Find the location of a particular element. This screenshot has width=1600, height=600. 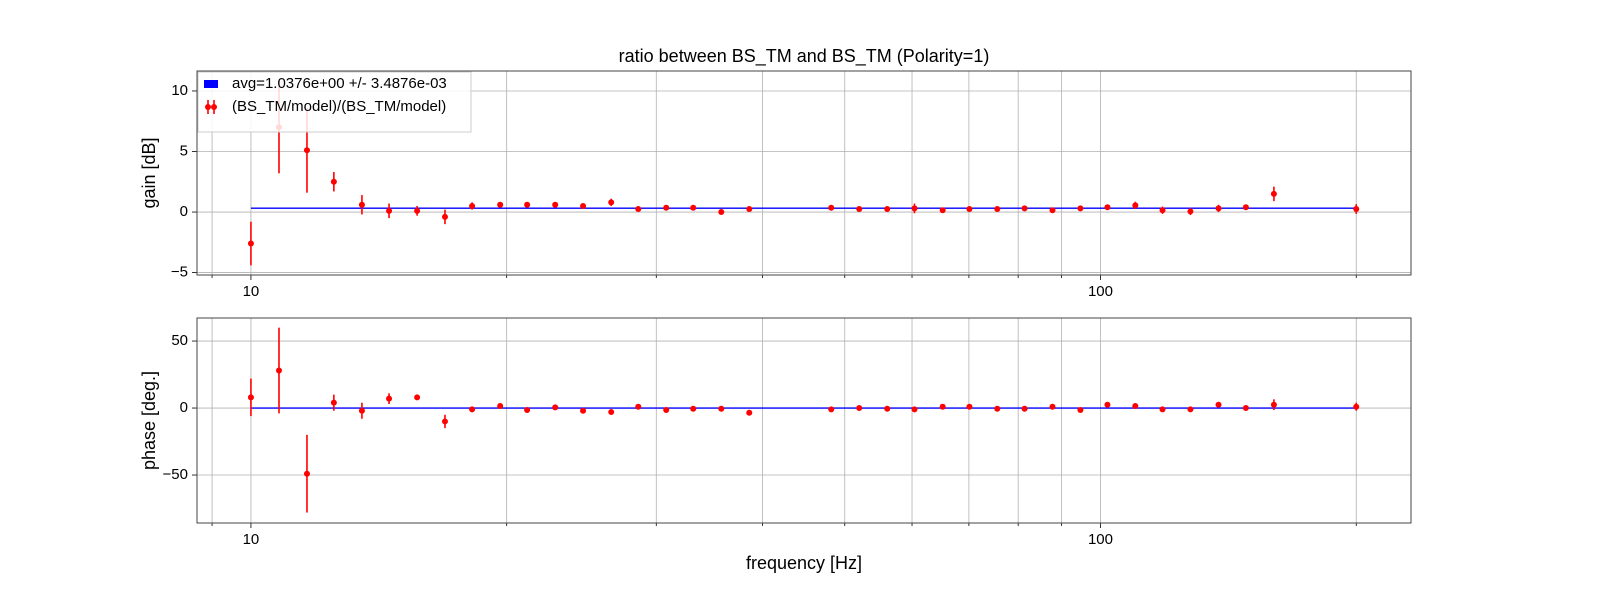

legend-label: avg=1.0376e+00 +/- 3.4876e-03 is located at coordinates (339, 83).